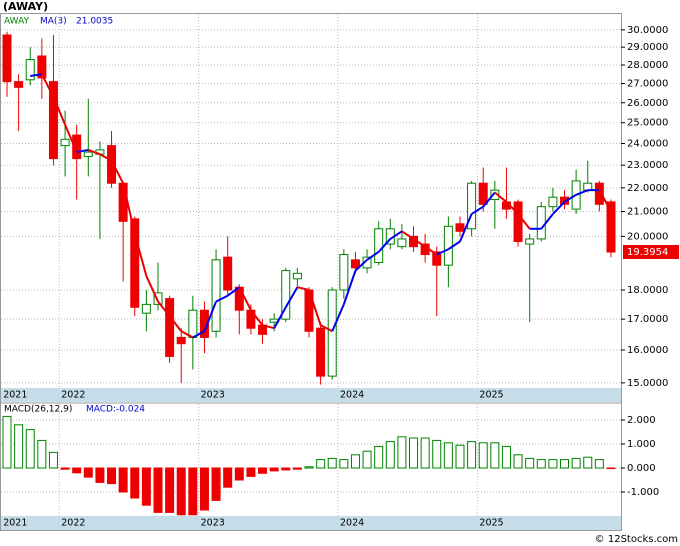  Describe the element at coordinates (641, 468) in the screenshot. I see `y-tick-label: 0.000` at that location.